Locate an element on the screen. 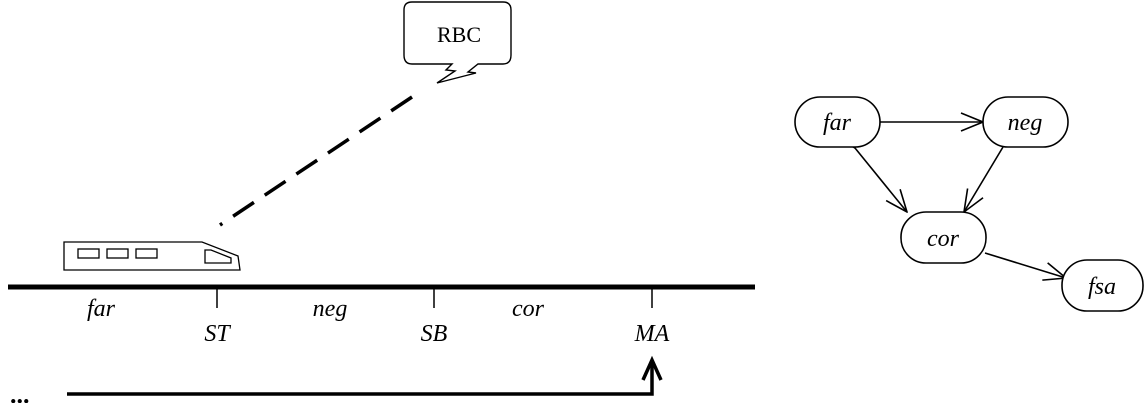 This screenshot has width=1147, height=403. rbc-label: RBC is located at coordinates (459, 34).